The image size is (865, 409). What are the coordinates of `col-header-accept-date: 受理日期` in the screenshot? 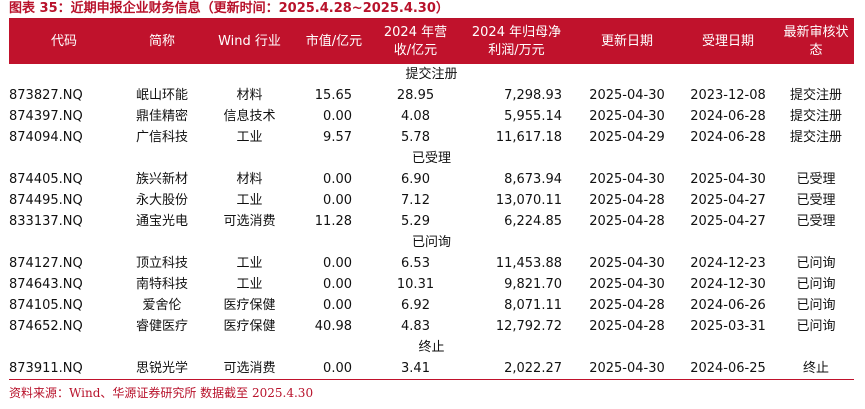 It's located at (728, 41).